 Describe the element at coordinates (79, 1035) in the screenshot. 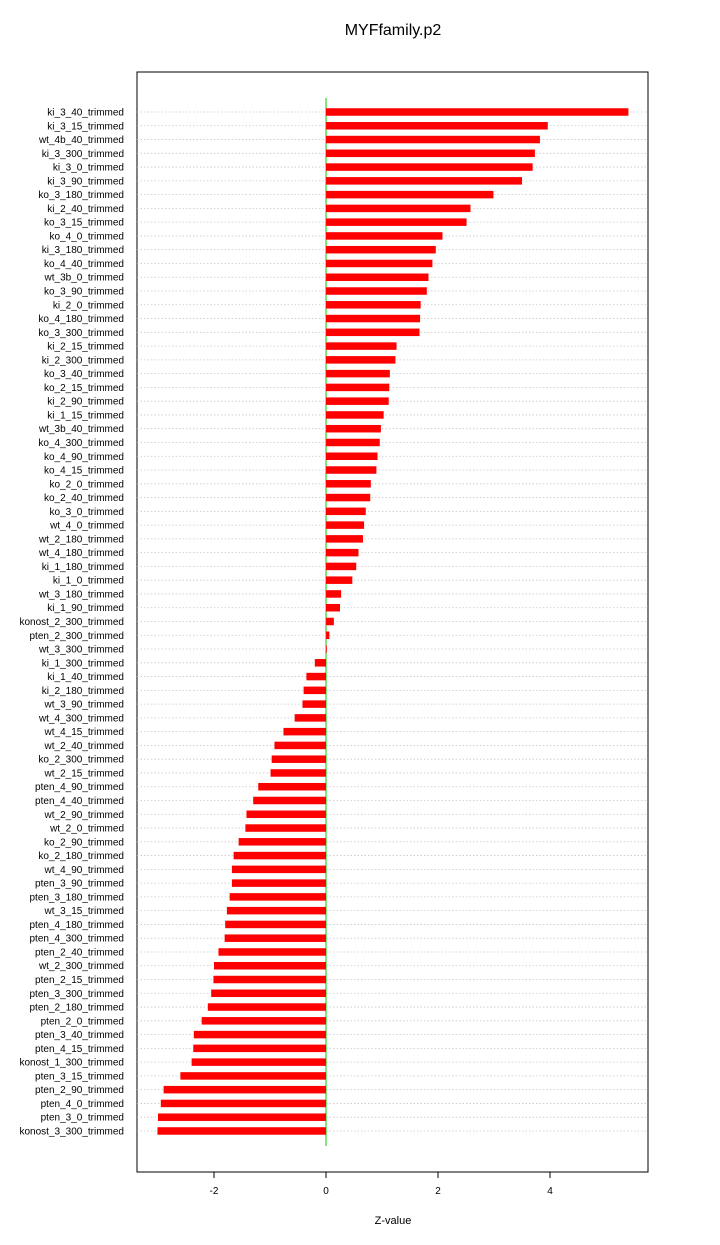

I see `category-label: pten_3_40_trimmed` at that location.